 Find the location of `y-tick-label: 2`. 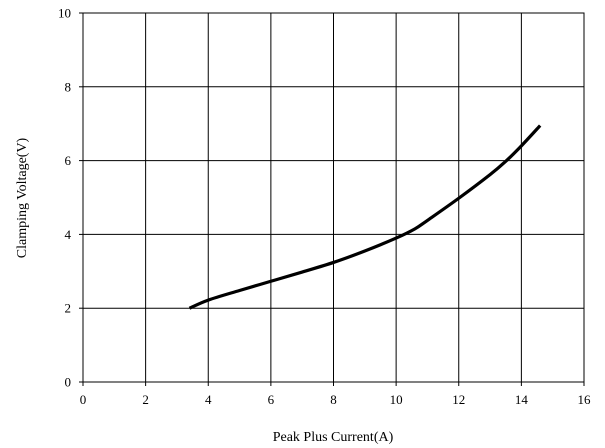

y-tick-label: 2 is located at coordinates (68, 308).